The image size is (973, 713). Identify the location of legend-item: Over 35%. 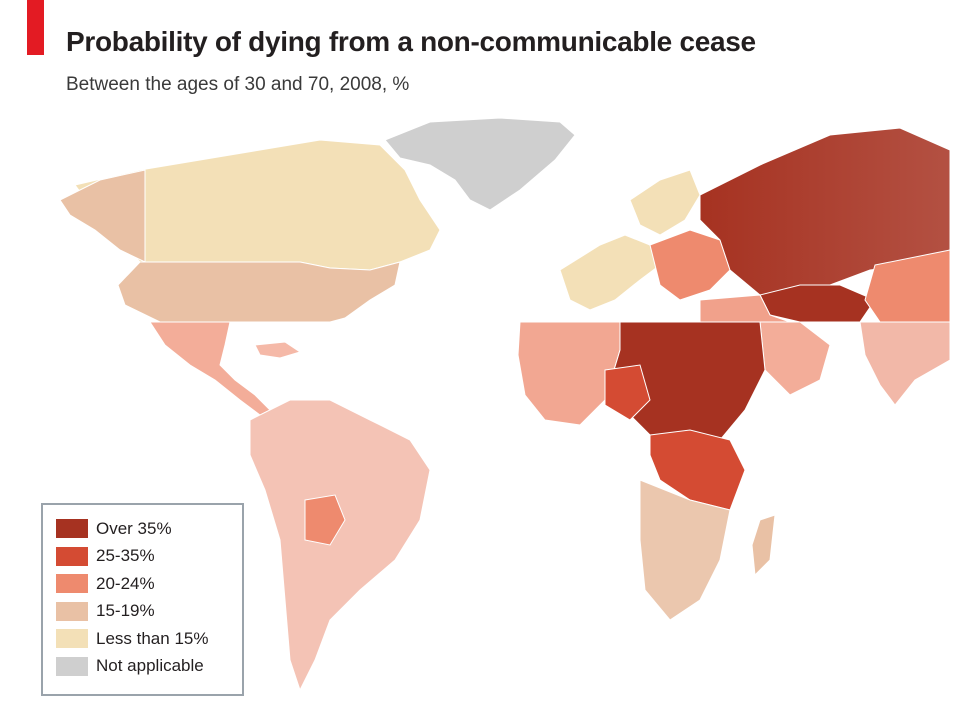
(149, 529).